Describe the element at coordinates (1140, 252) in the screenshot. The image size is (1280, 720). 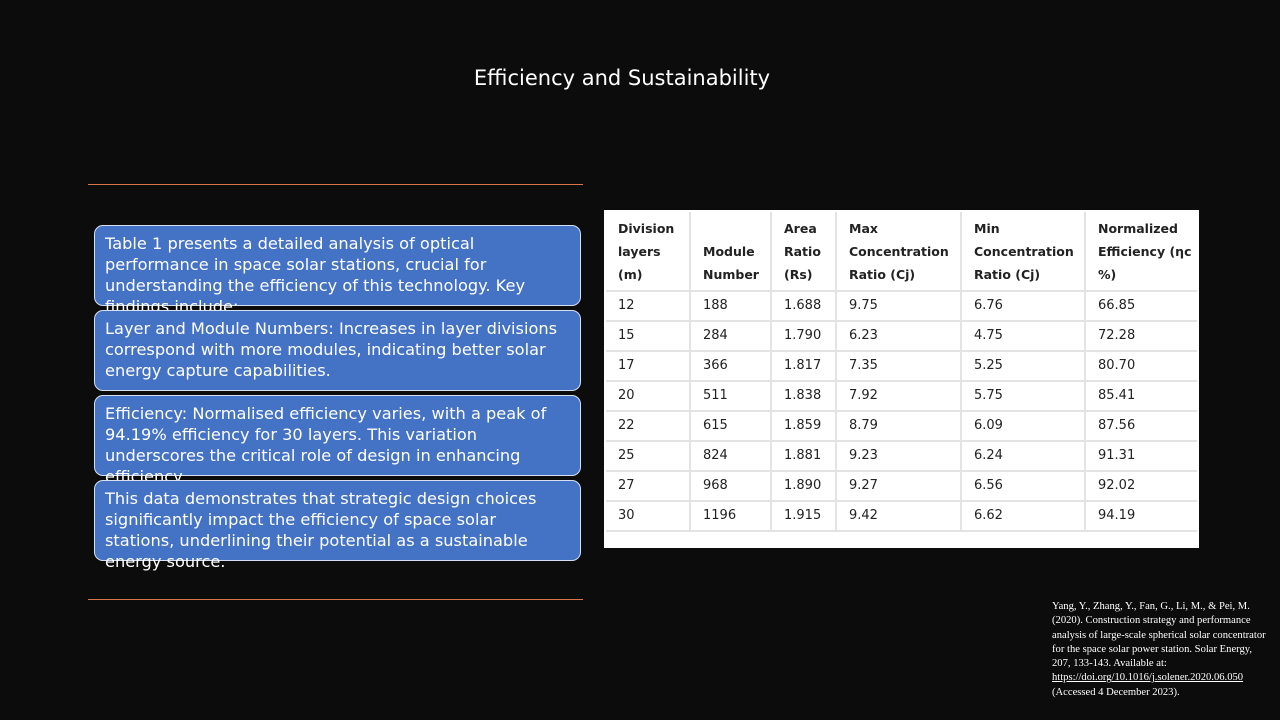
I see `table-header-cell: Normalized Efficiency (ηc %)` at that location.